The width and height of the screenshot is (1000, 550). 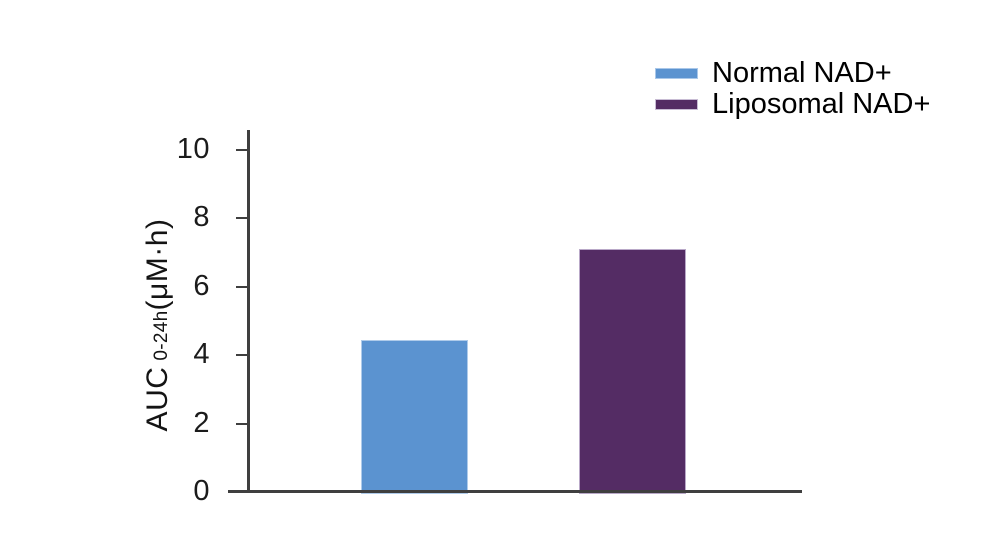 What do you see at coordinates (193, 148) in the screenshot?
I see `y-tick-label-10: 10` at bounding box center [193, 148].